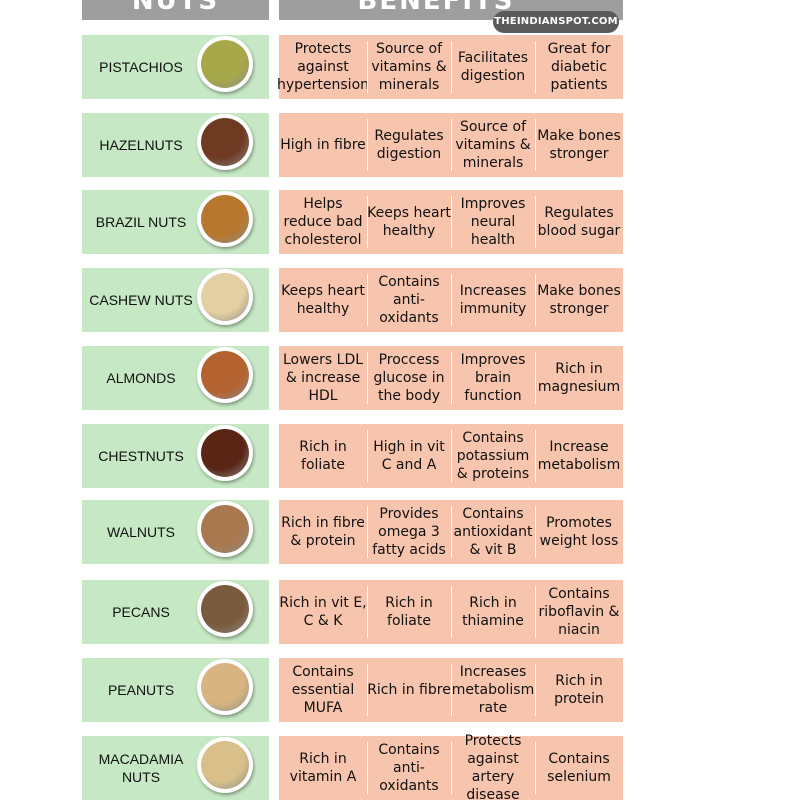 The width and height of the screenshot is (811, 811). Describe the element at coordinates (493, 222) in the screenshot. I see `benefit-cell: Improves neural health` at that location.